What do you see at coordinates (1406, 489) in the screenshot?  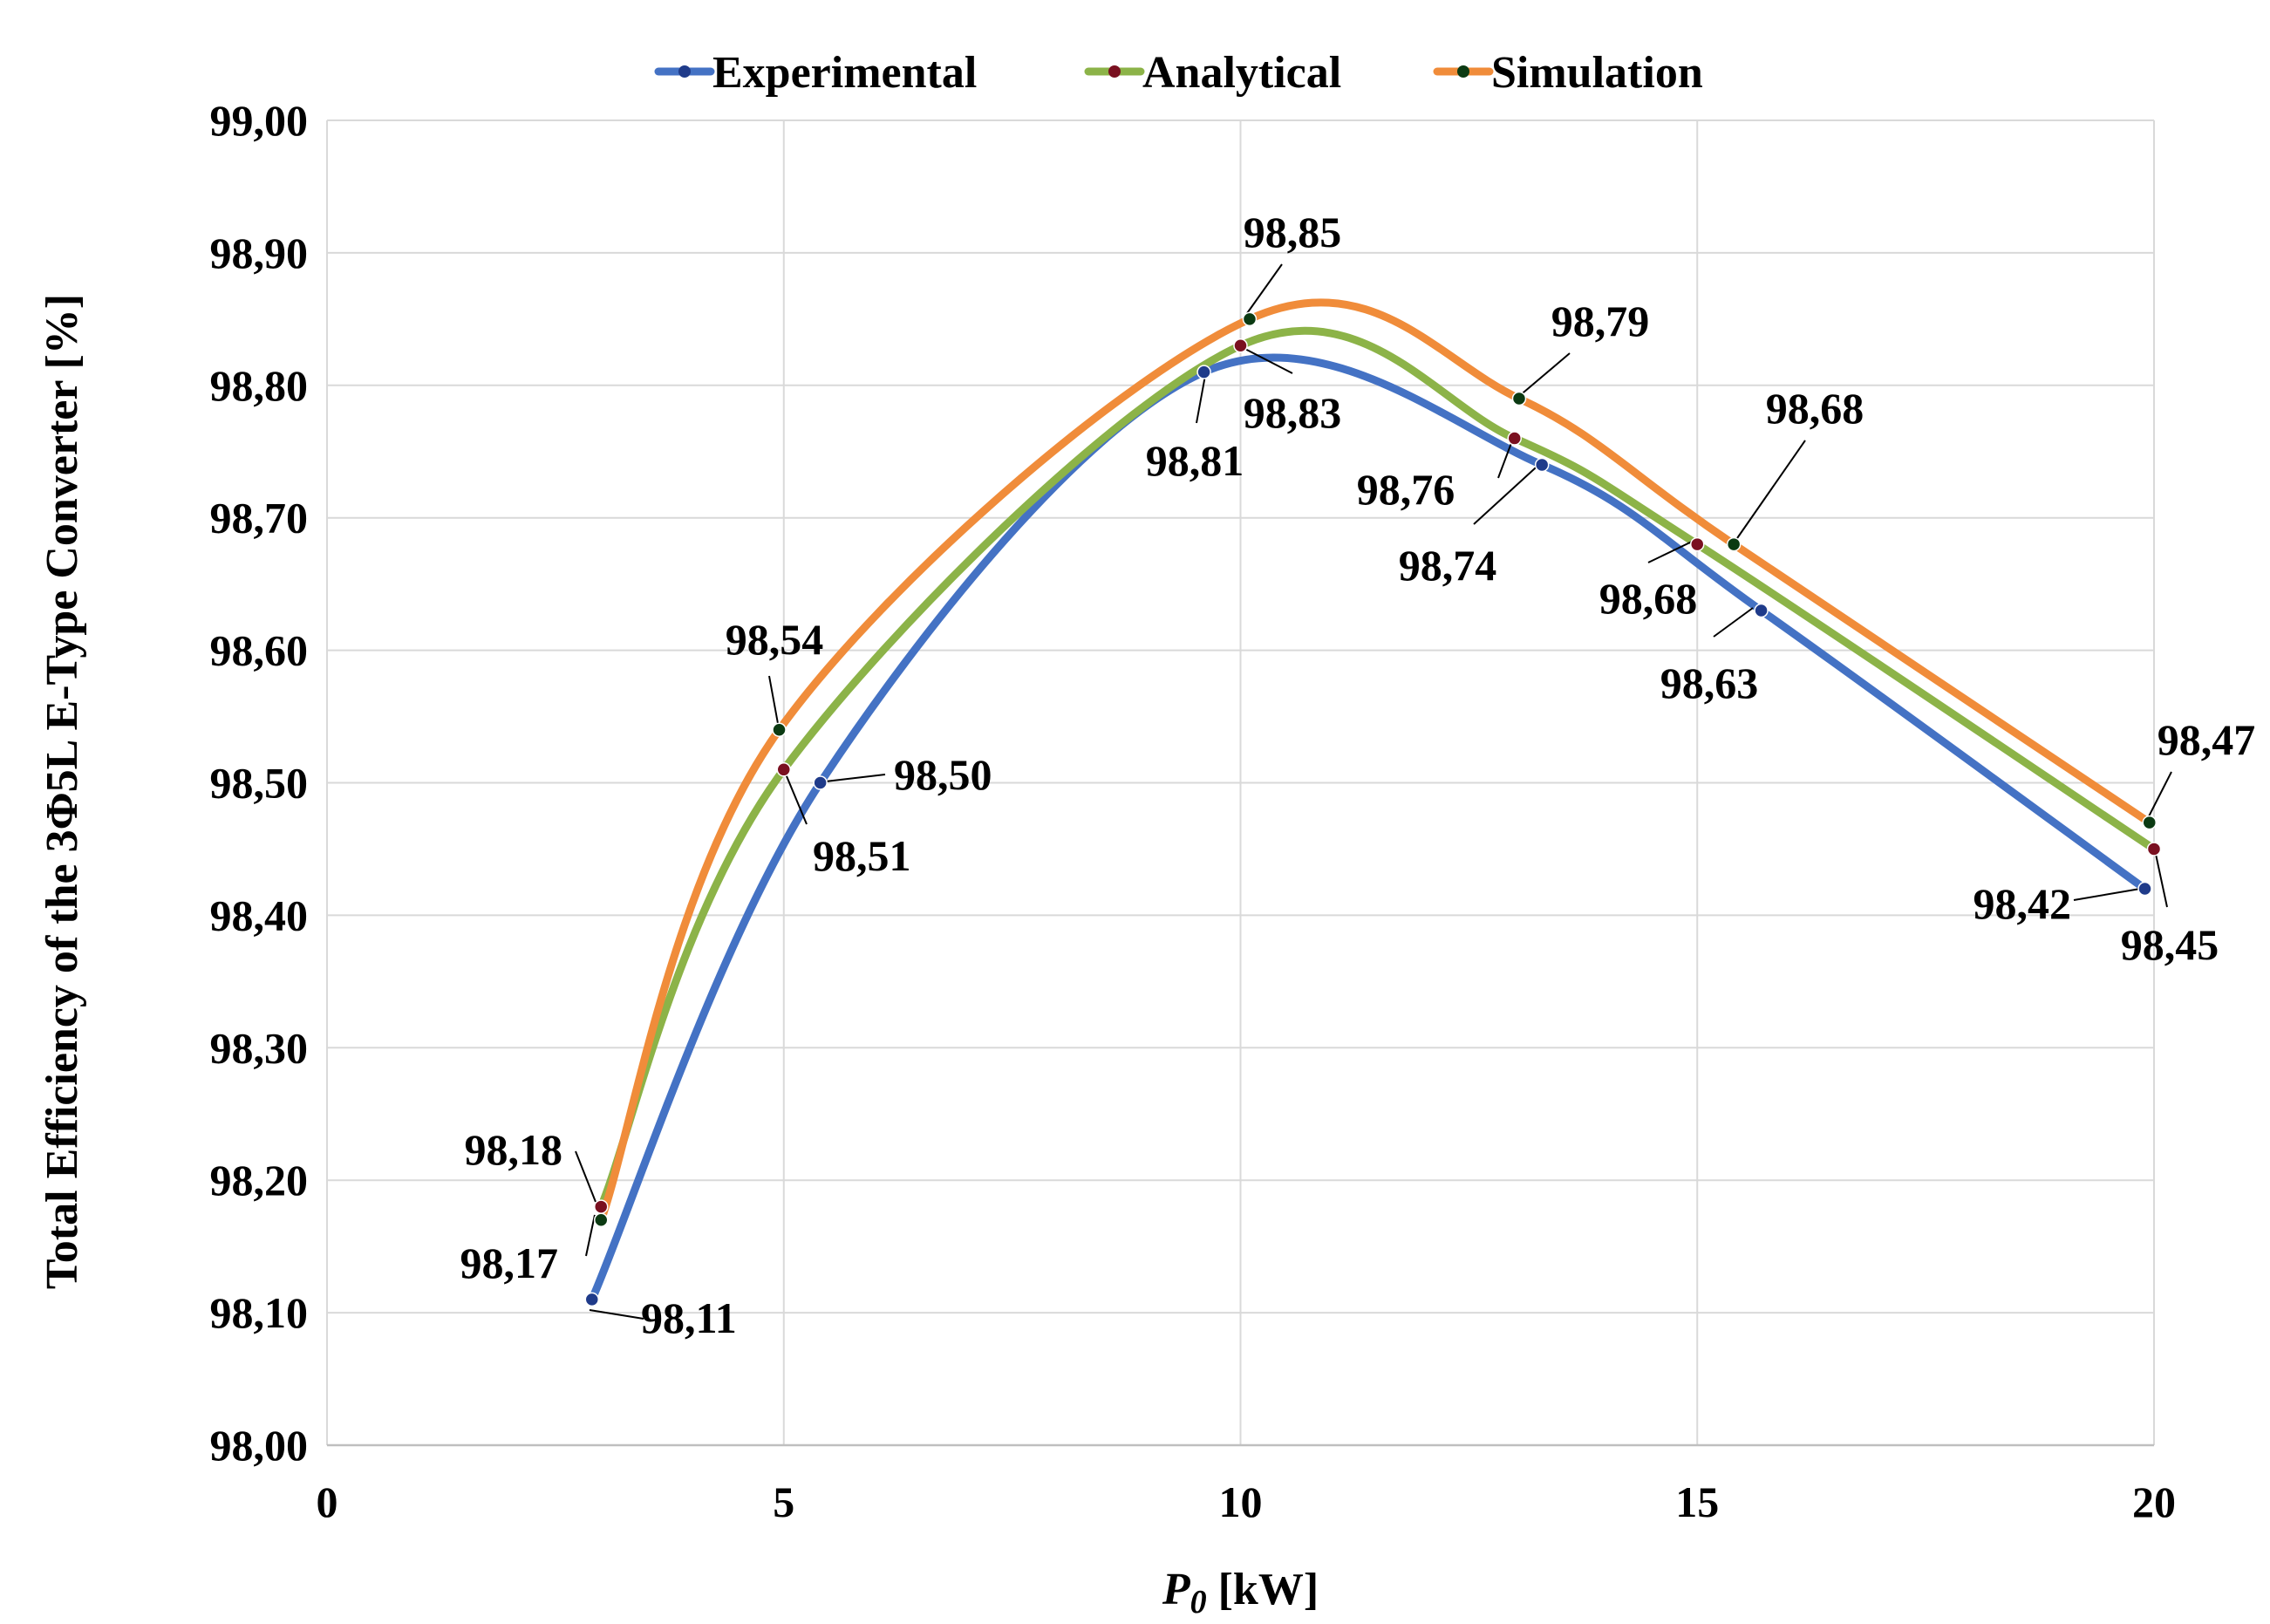 I see `data-label-analytical: 98,76` at bounding box center [1406, 489].